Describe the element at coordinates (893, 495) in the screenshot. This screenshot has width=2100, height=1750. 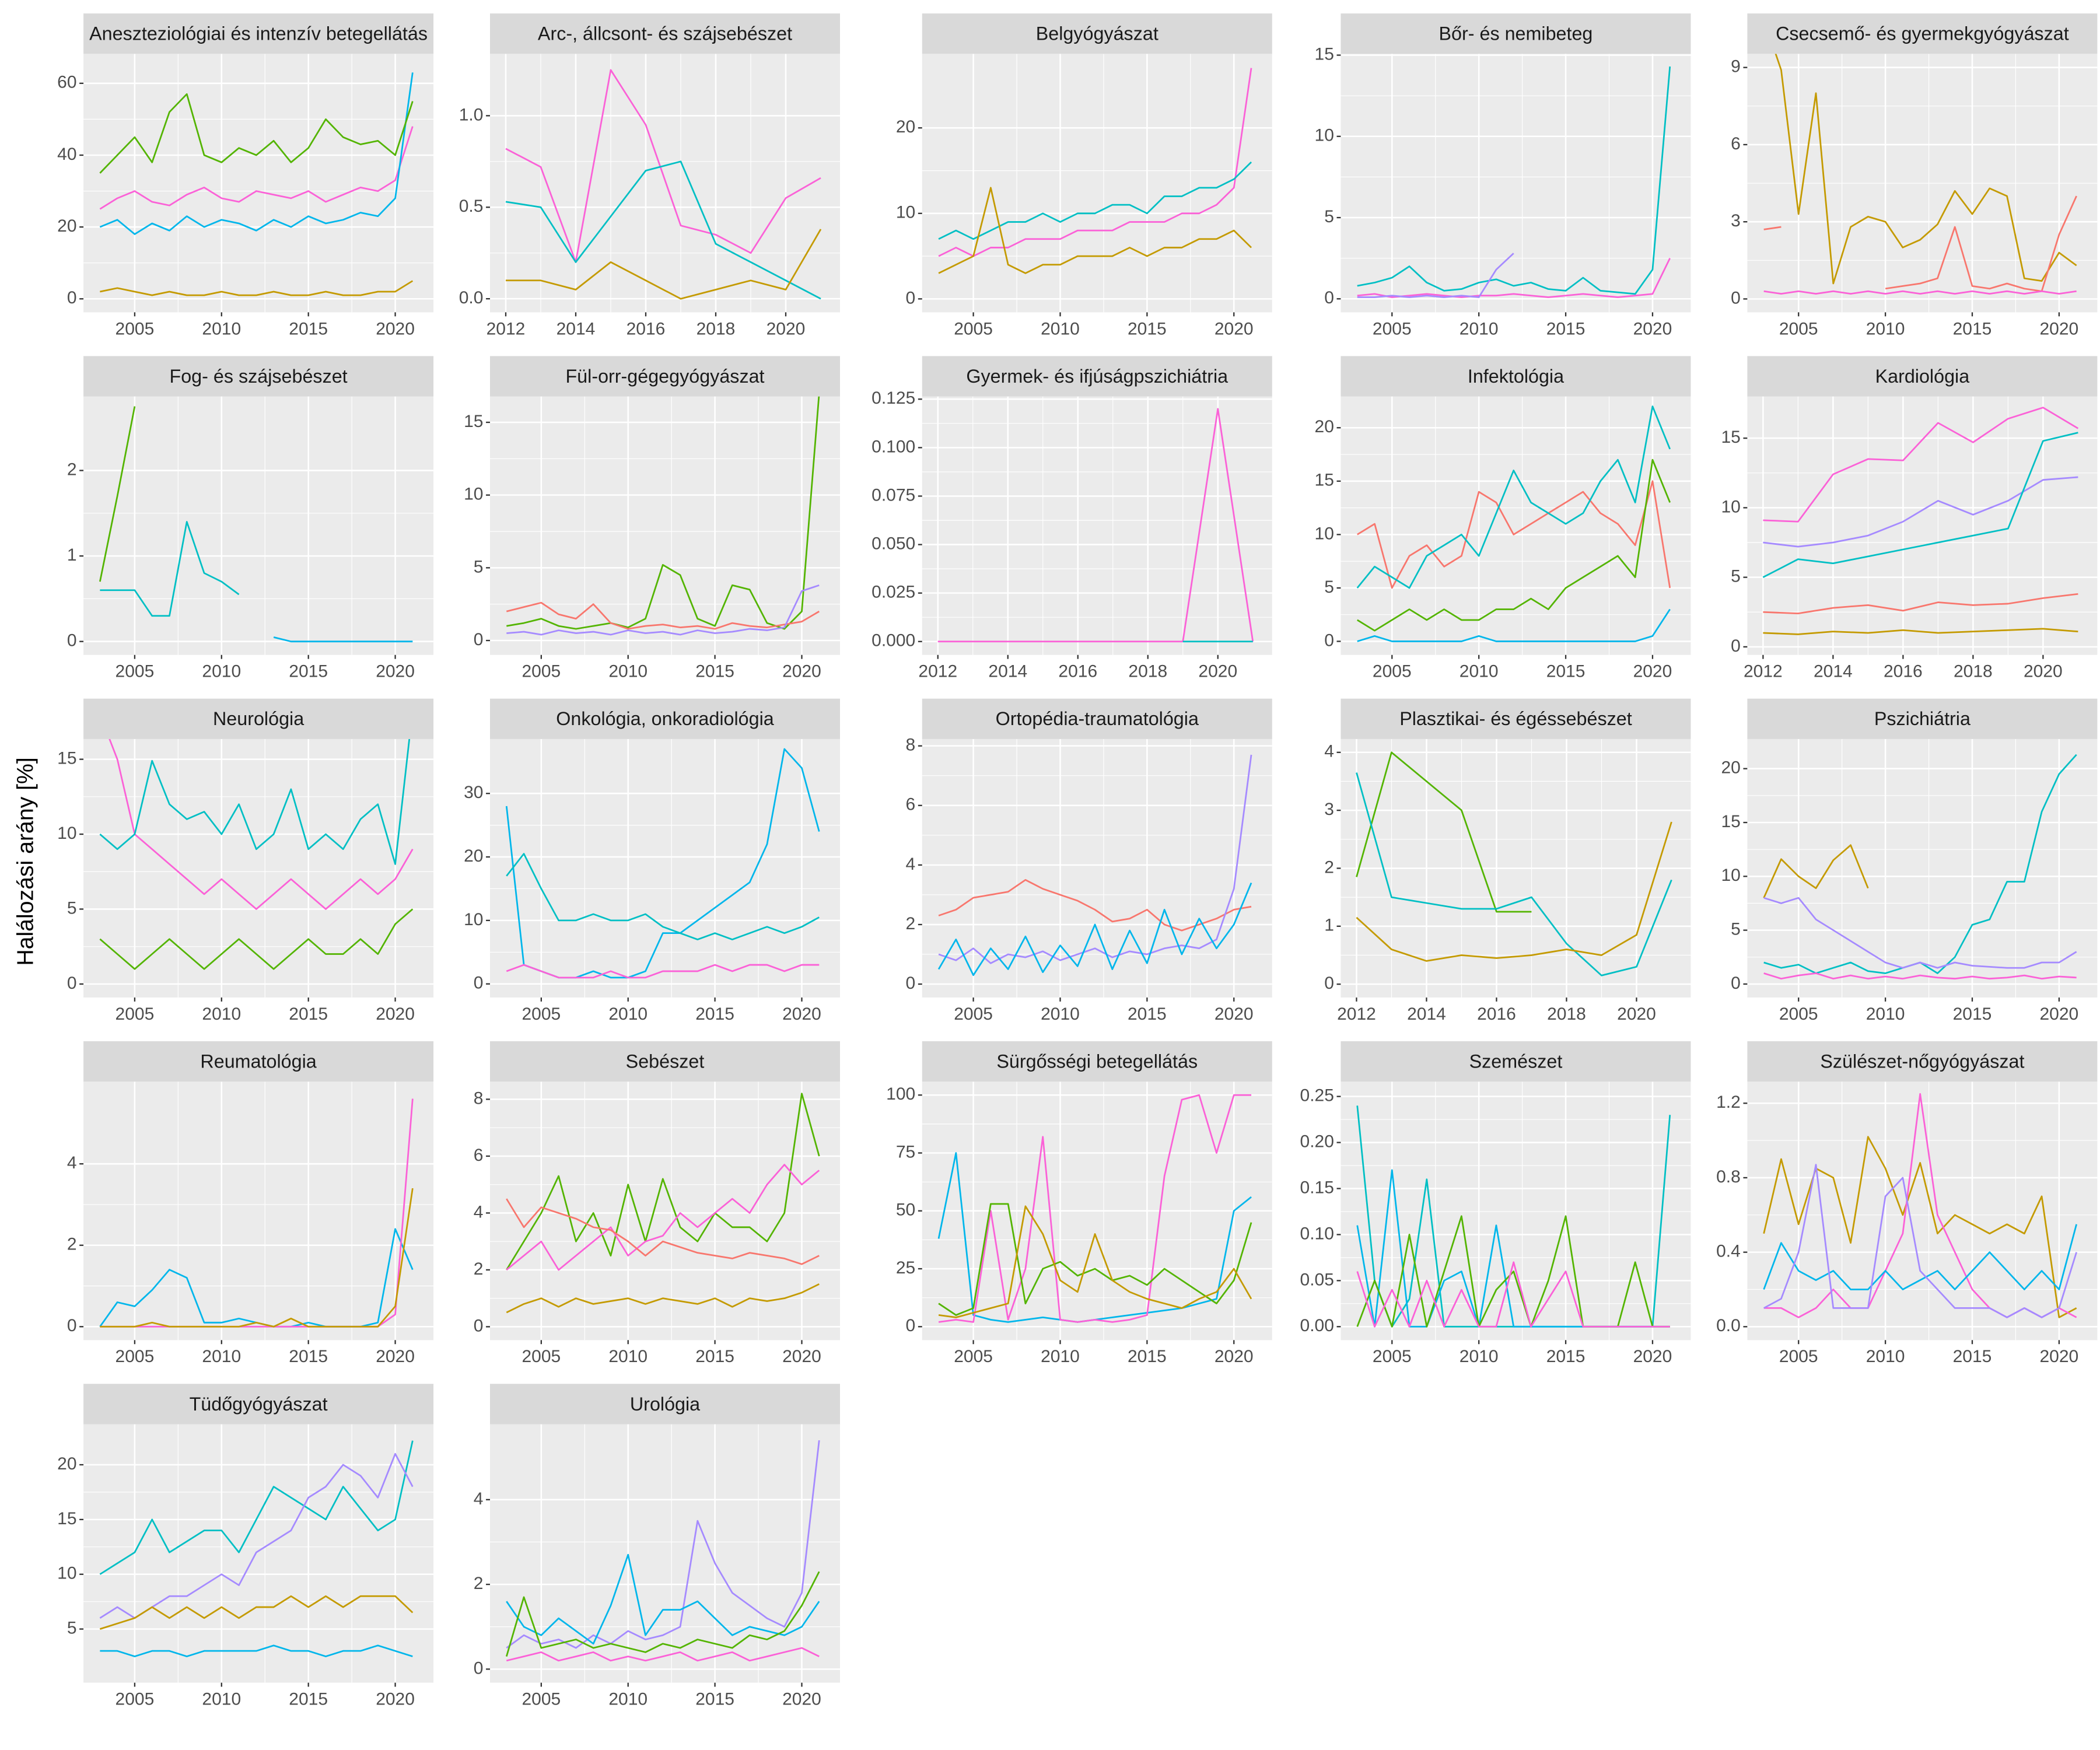
I see `y-tick-label: 0.075` at that location.